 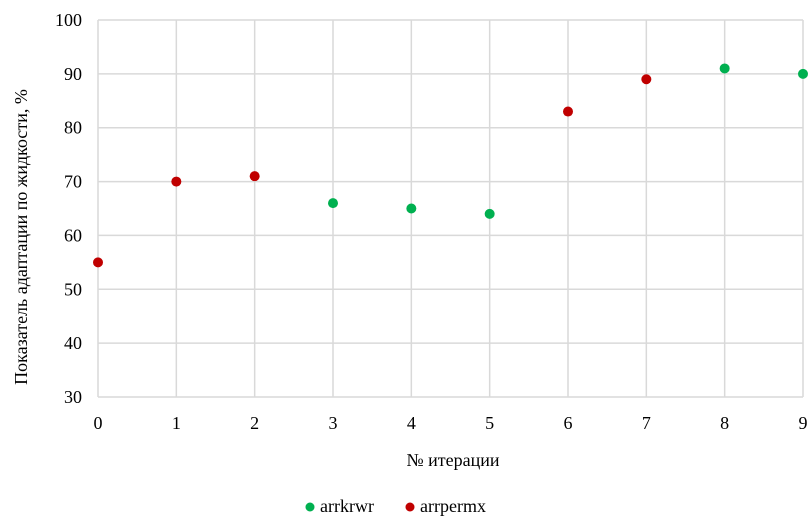 What do you see at coordinates (73, 343) in the screenshot?
I see `y-tick-label: 40` at bounding box center [73, 343].